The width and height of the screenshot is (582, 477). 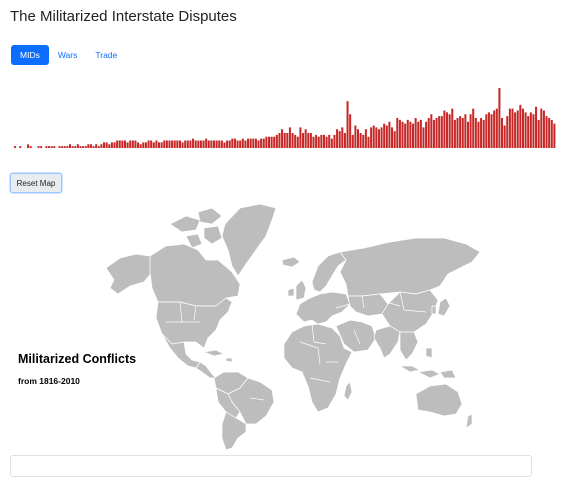 What do you see at coordinates (36, 183) in the screenshot?
I see `reset-map-button: Reset Map` at bounding box center [36, 183].